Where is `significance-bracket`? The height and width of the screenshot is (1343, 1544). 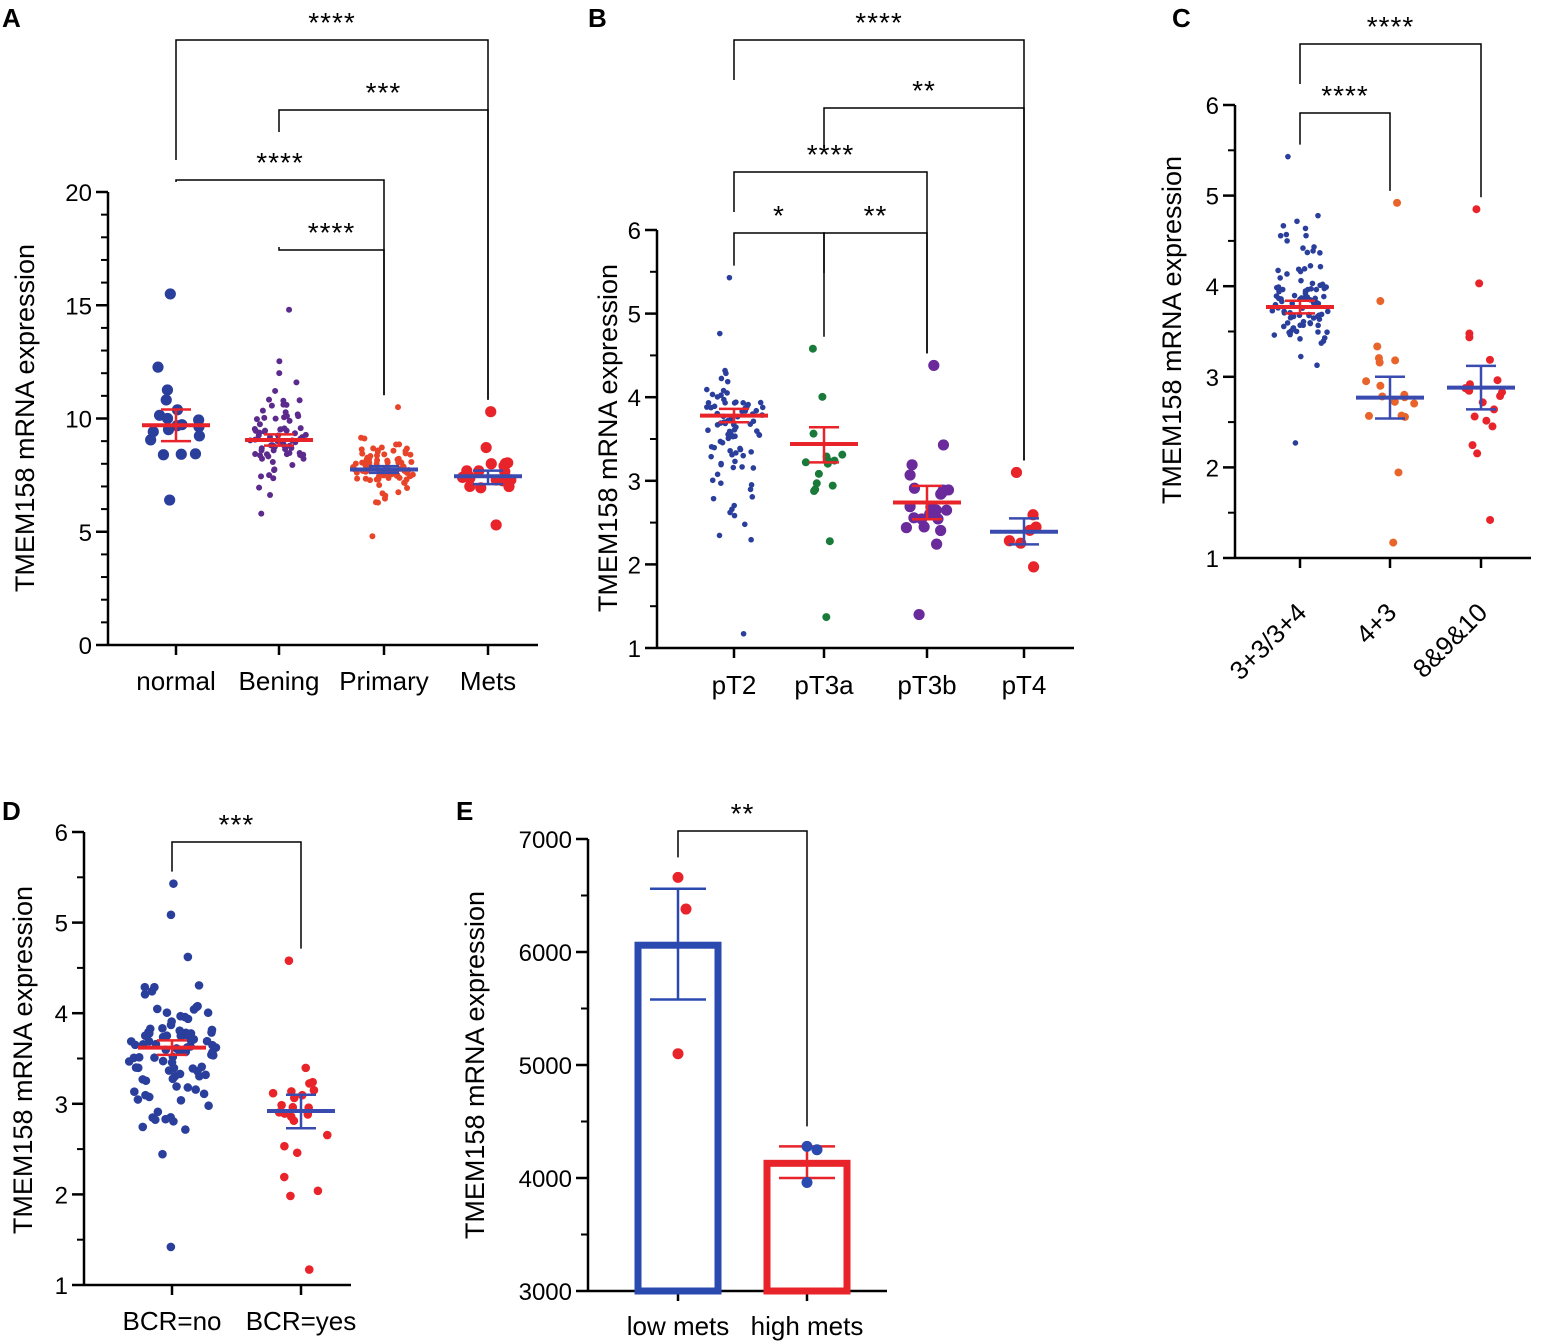 significance-bracket is located at coordinates (875, 293).